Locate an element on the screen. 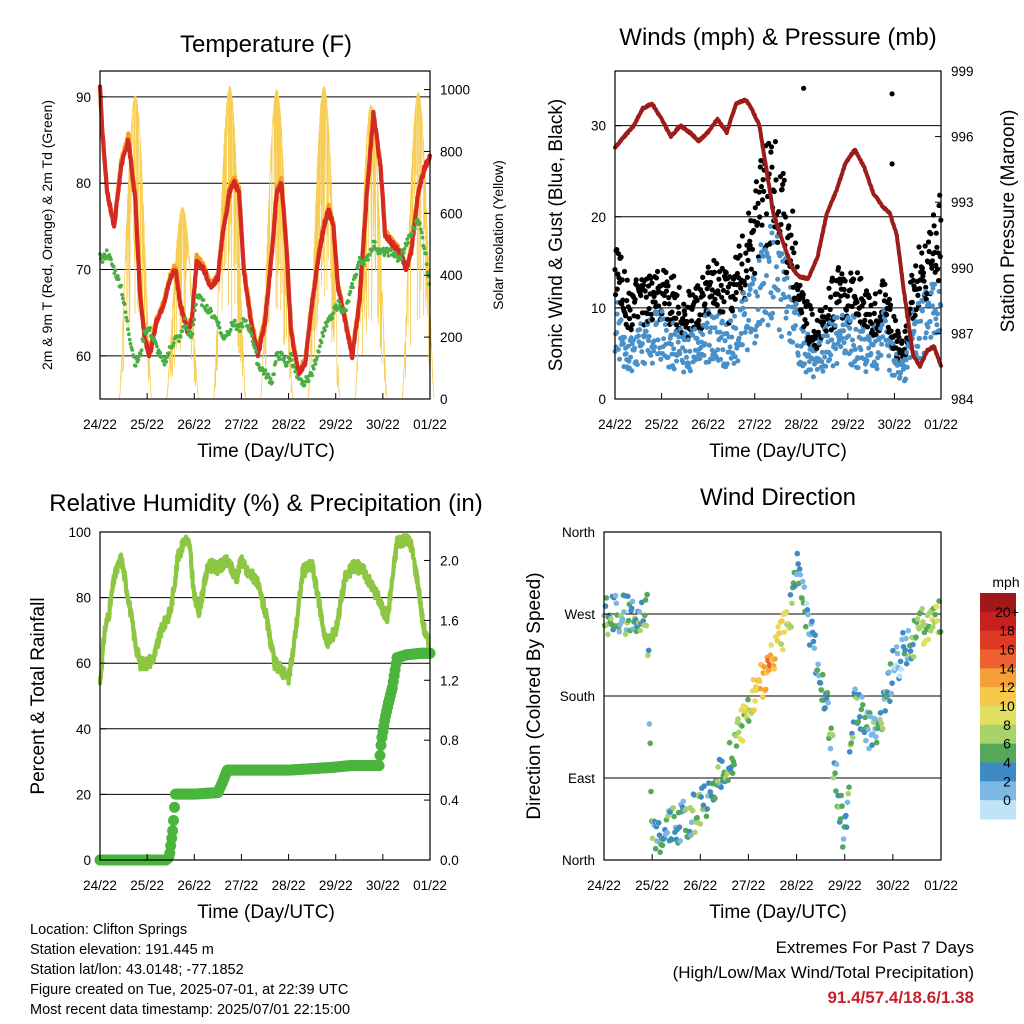  pressure-line is located at coordinates (778, 233).